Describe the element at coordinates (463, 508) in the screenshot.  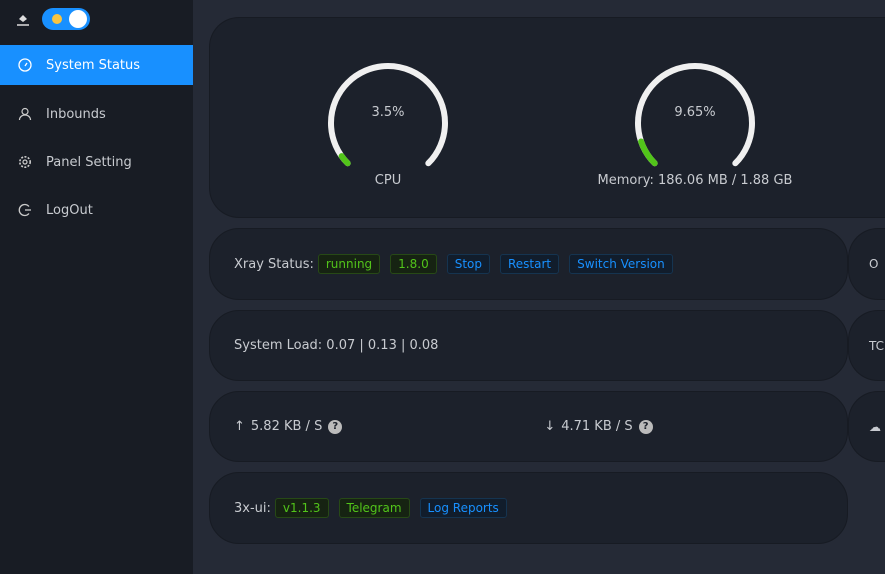
I see `log-reports-button: Log Reports` at that location.